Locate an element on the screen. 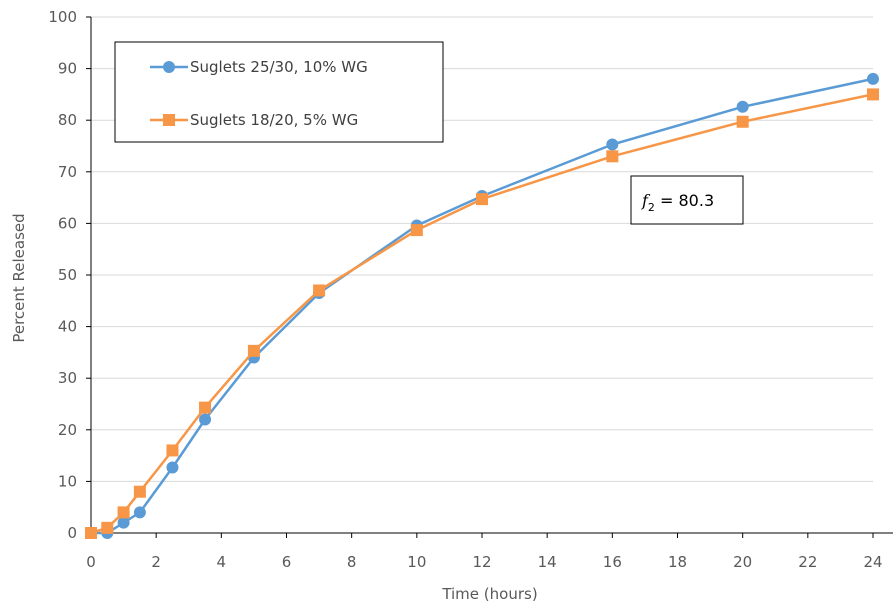  f2-annotation: f2 = 80.3 is located at coordinates (687, 200).